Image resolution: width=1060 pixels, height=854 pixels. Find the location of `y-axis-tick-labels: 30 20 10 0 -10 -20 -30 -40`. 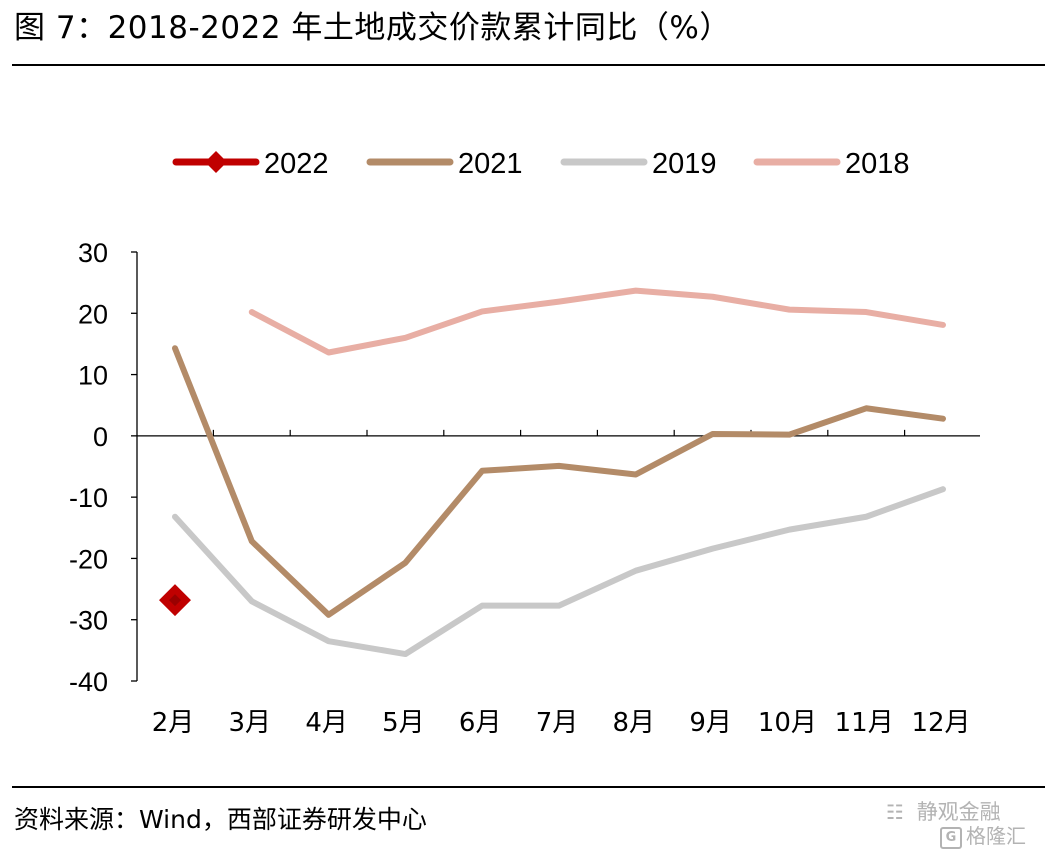

y-axis-tick-labels: 30 20 10 0 -10 -20 -30 -40 is located at coordinates (88, 467).